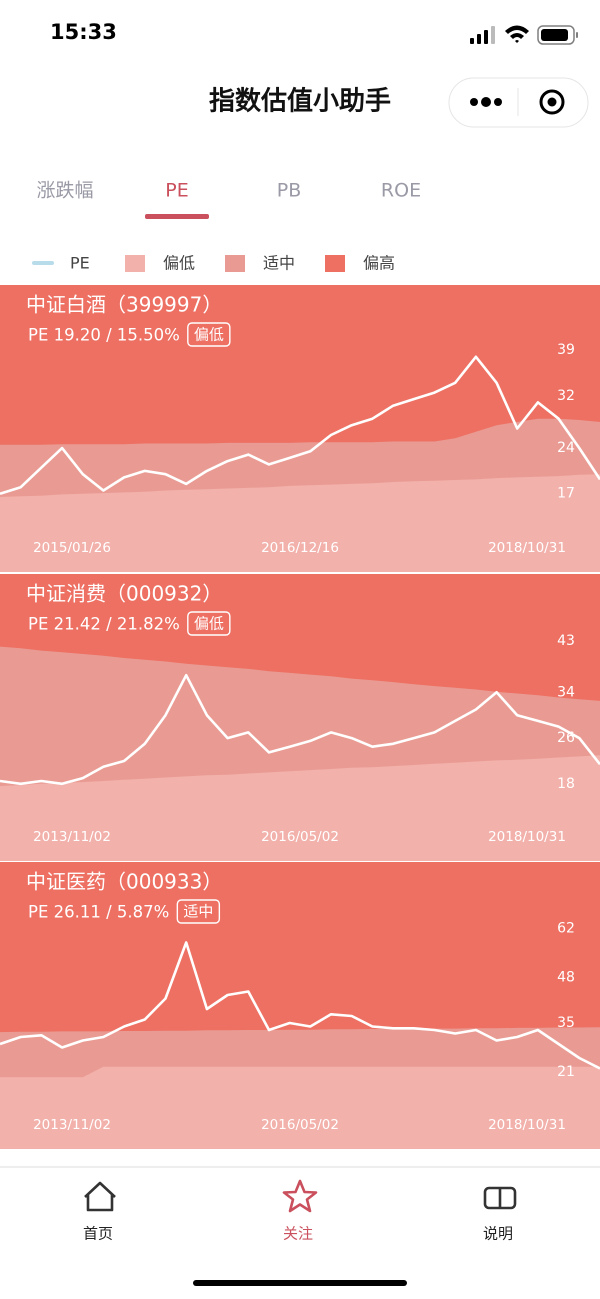 This screenshot has height=1299, width=600. I want to click on tabs: 涨跌幅 PE PB ROE, so click(228, 191).